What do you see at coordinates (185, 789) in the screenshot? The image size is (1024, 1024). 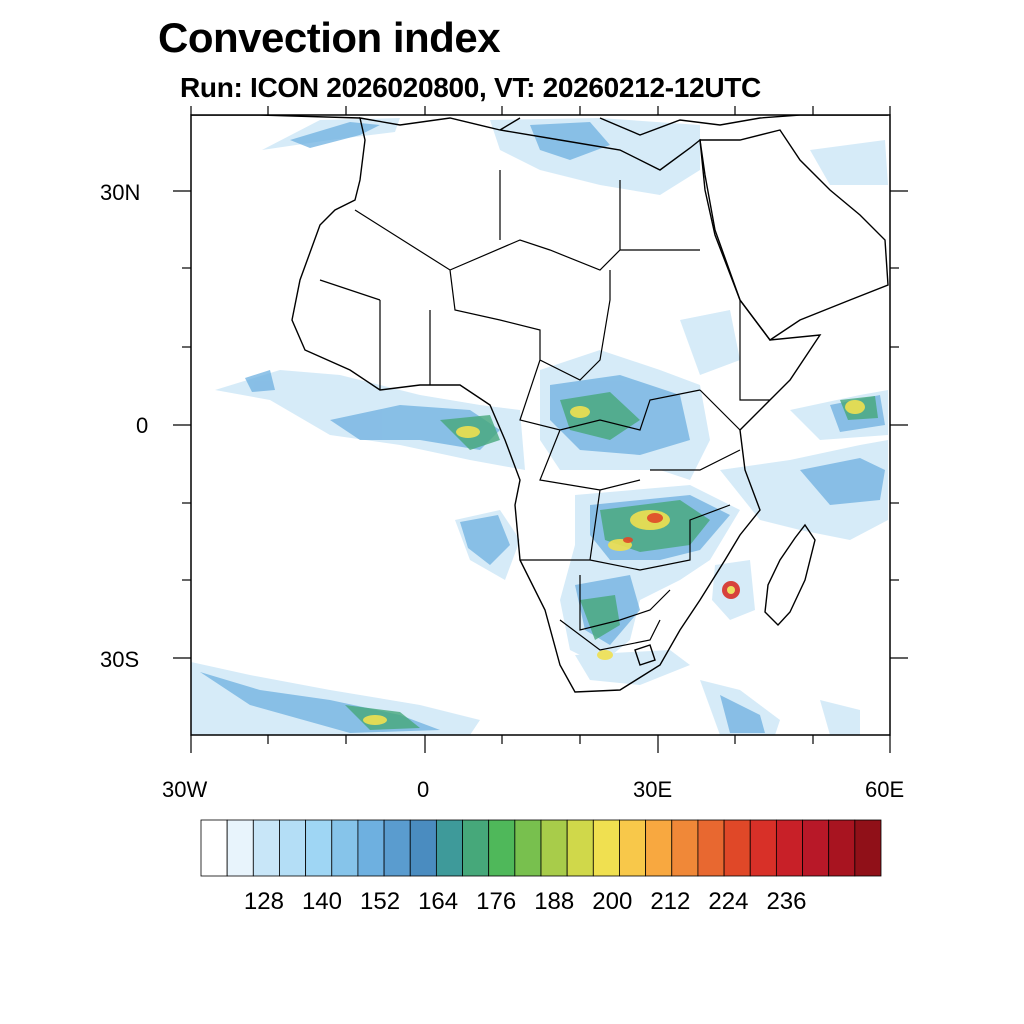 I see `lon-label-30w: 30W` at bounding box center [185, 789].